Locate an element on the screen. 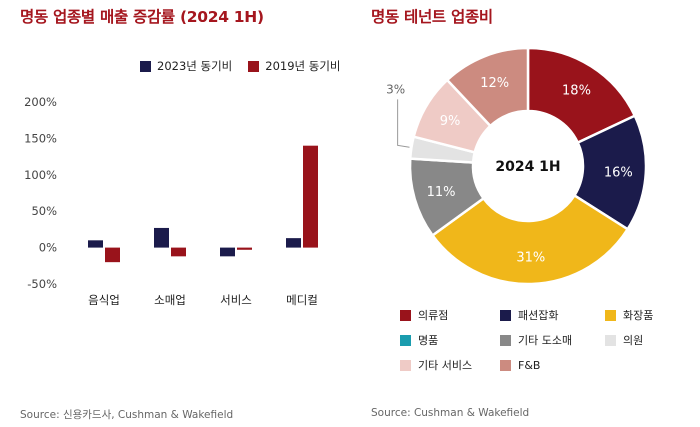 This screenshot has width=700, height=427. bar-chart-legend: 2023년 동기비 2019년 동기비 is located at coordinates (240, 66).